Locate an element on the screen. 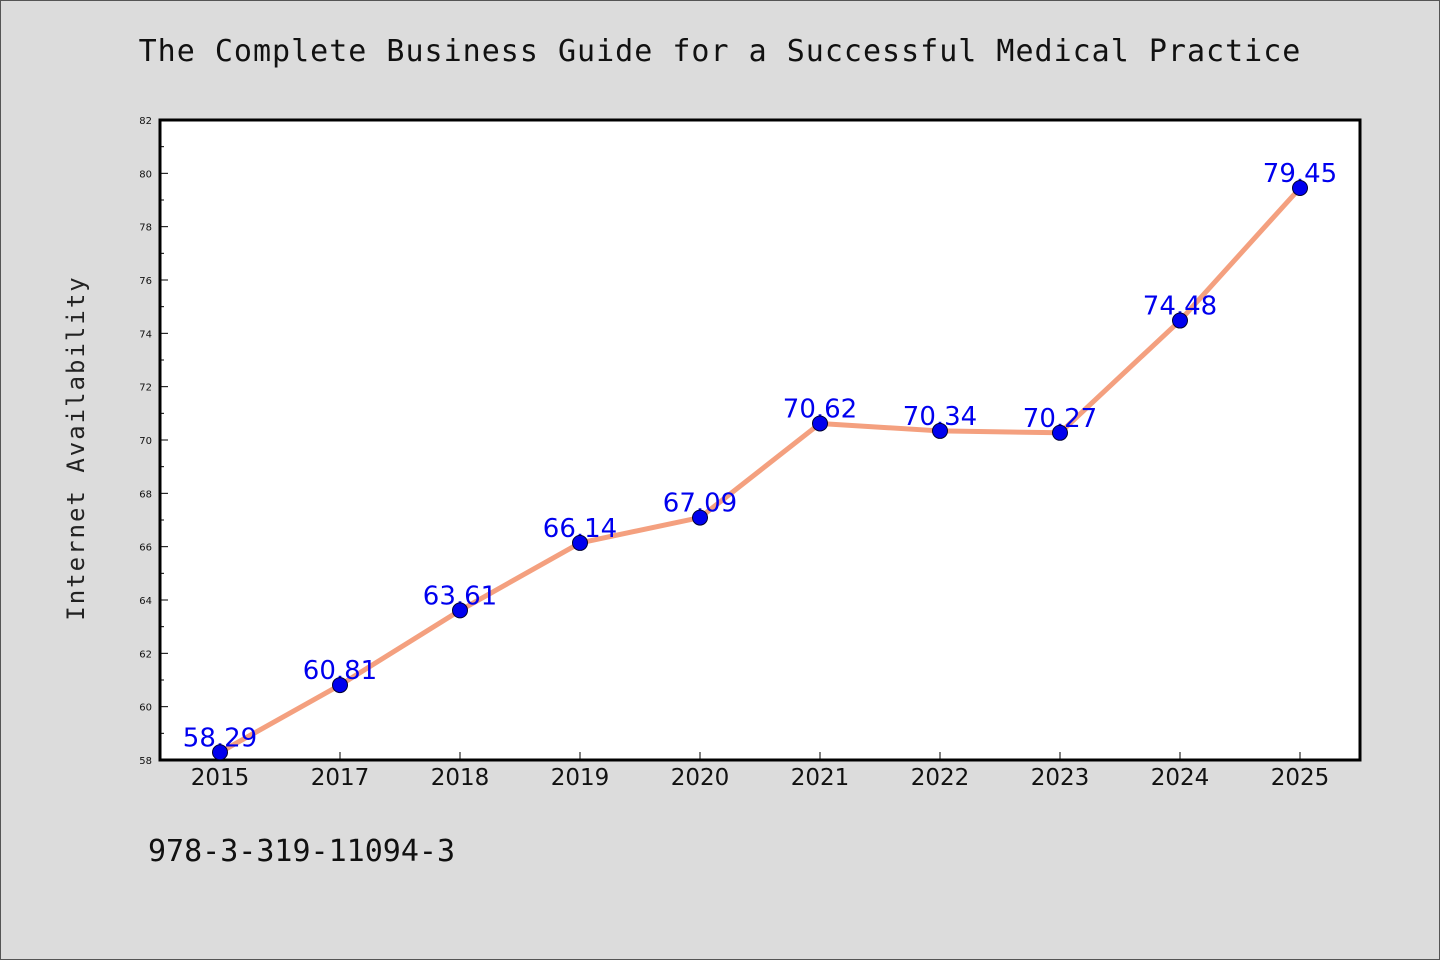  x-tick-label: 2022 is located at coordinates (940, 778).